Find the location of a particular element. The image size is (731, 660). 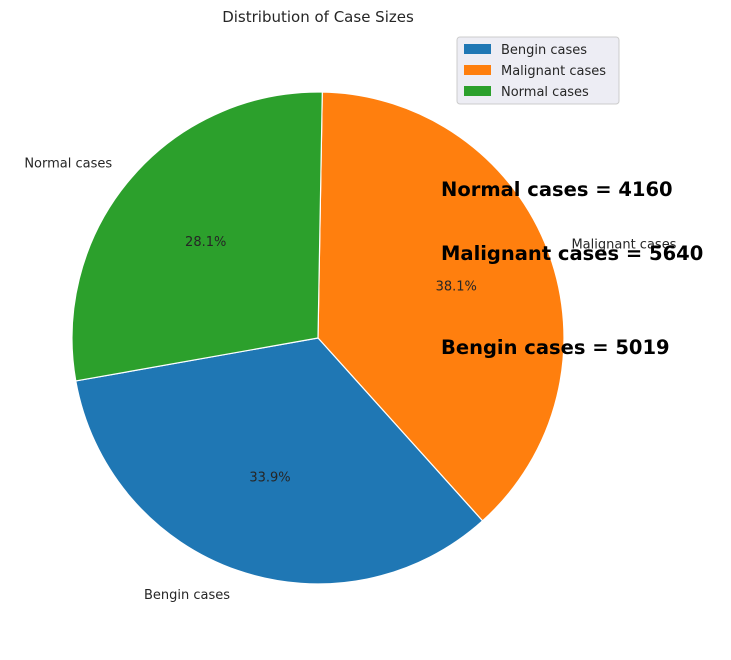

legend: Bengin cases Malignant cases Normal cases is located at coordinates (538, 70).